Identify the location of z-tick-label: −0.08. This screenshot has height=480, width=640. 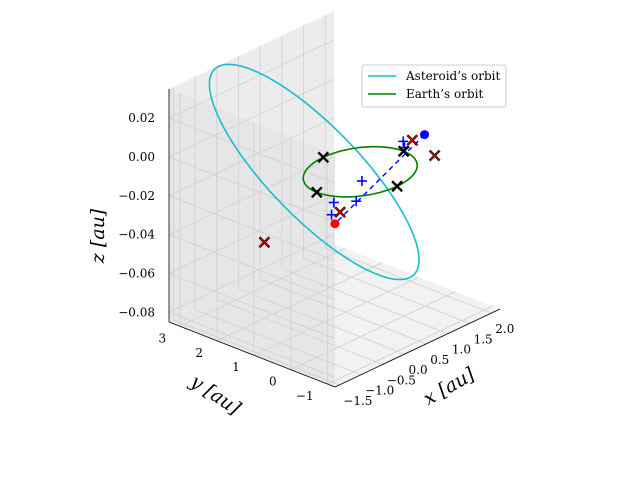
(136, 312).